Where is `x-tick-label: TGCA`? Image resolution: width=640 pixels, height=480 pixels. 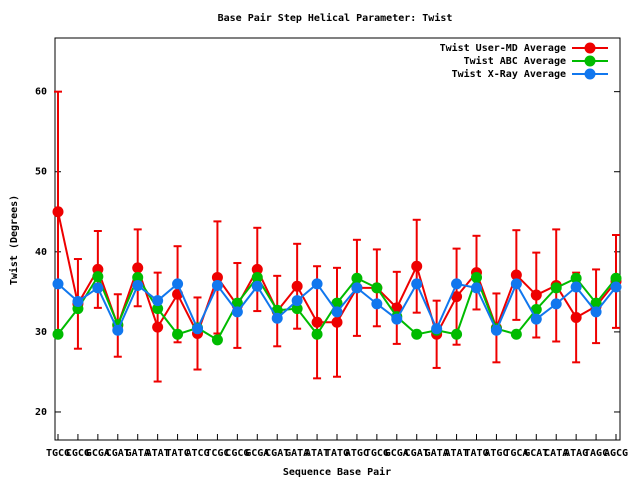
x-tick-label: TGCA is located at coordinates (516, 453).